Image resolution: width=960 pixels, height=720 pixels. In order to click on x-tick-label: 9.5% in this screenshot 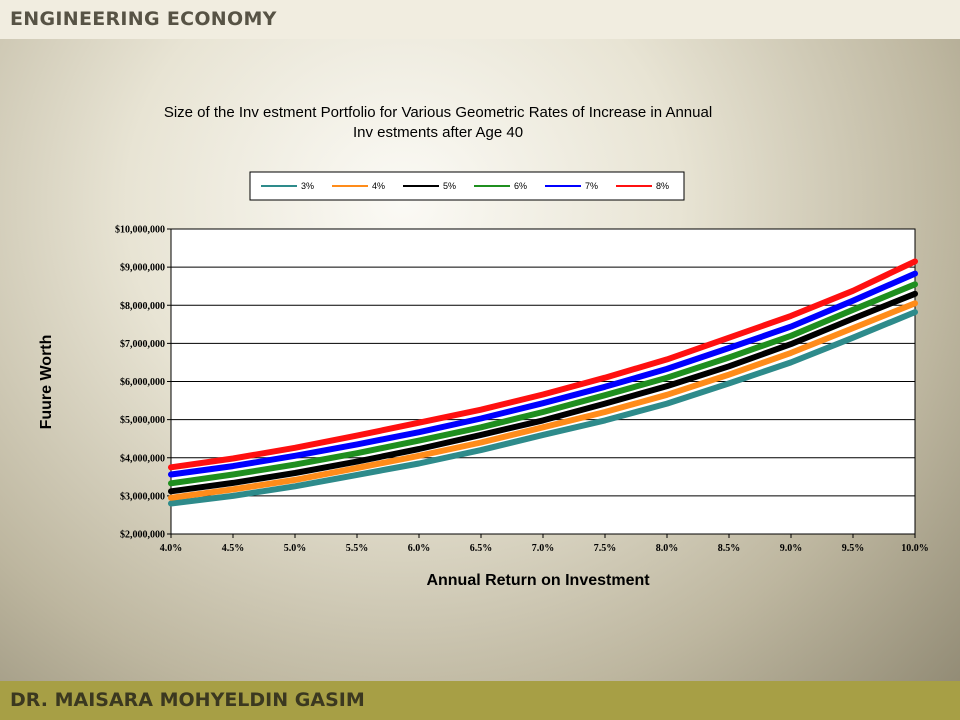, I will do `click(853, 548)`.